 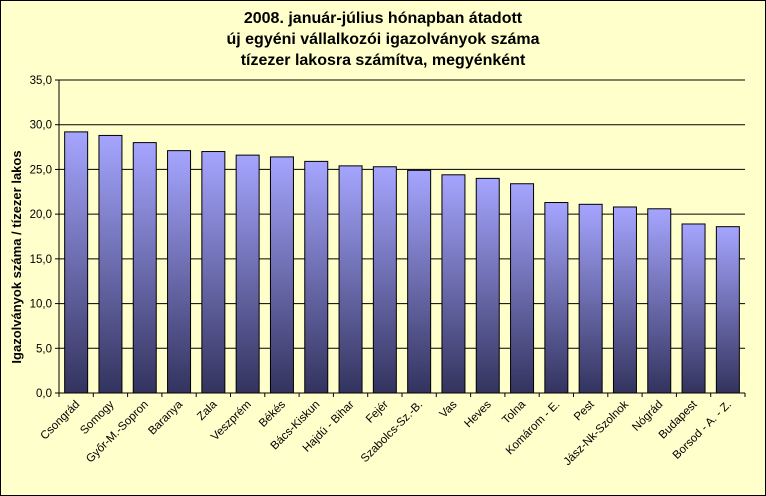 What do you see at coordinates (16, 256) in the screenshot?
I see `y-axis-label: Igazolványok száma / tízezer lakos` at bounding box center [16, 256].